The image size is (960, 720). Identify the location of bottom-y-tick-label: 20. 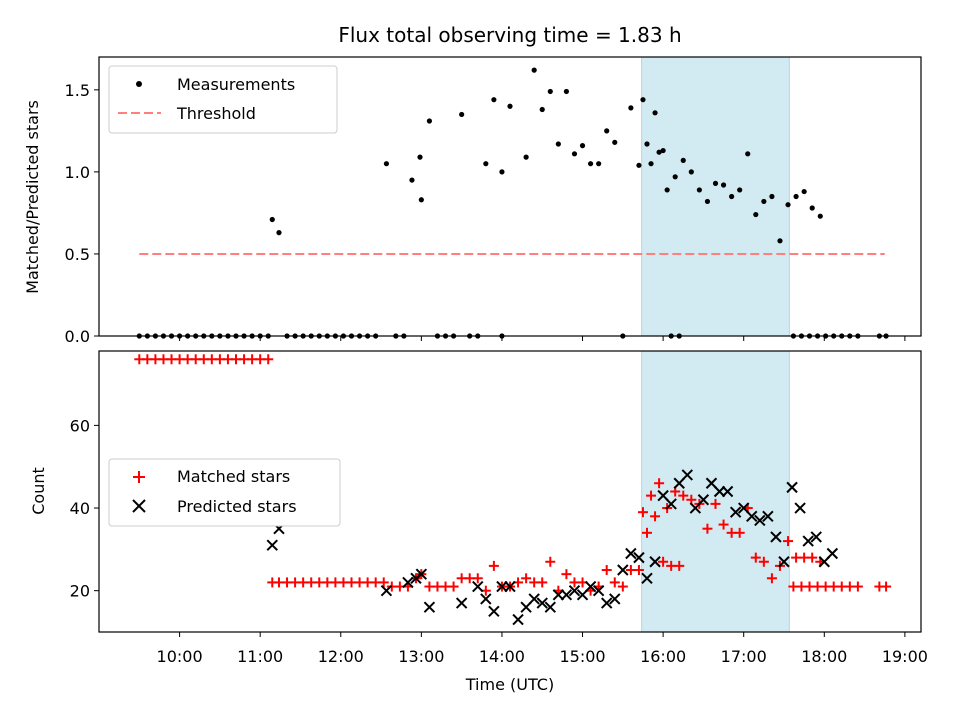
(80, 591).